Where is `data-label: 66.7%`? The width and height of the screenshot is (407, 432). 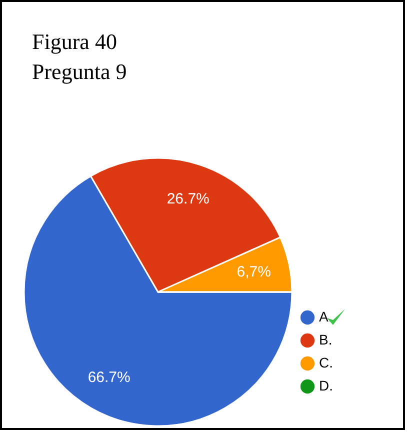
data-label: 66.7% is located at coordinates (109, 377).